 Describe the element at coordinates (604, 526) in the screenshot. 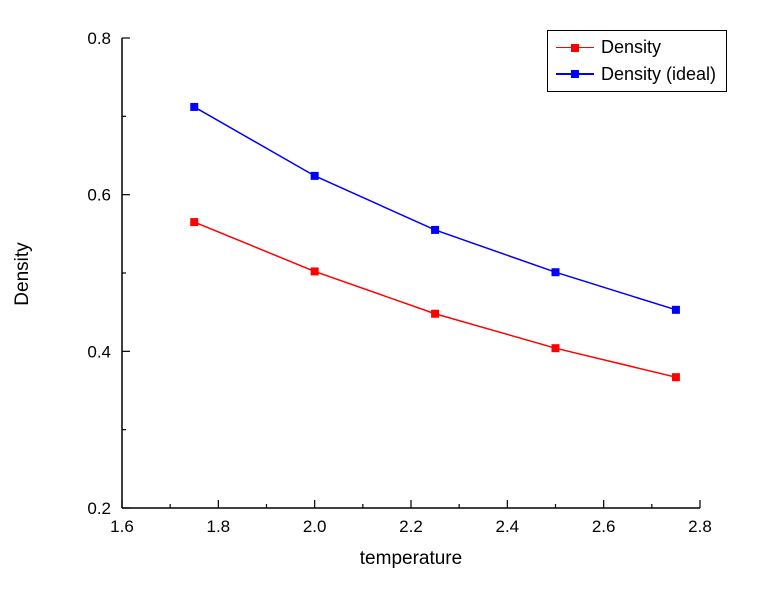

I see `x-tick-label: 2.6` at that location.